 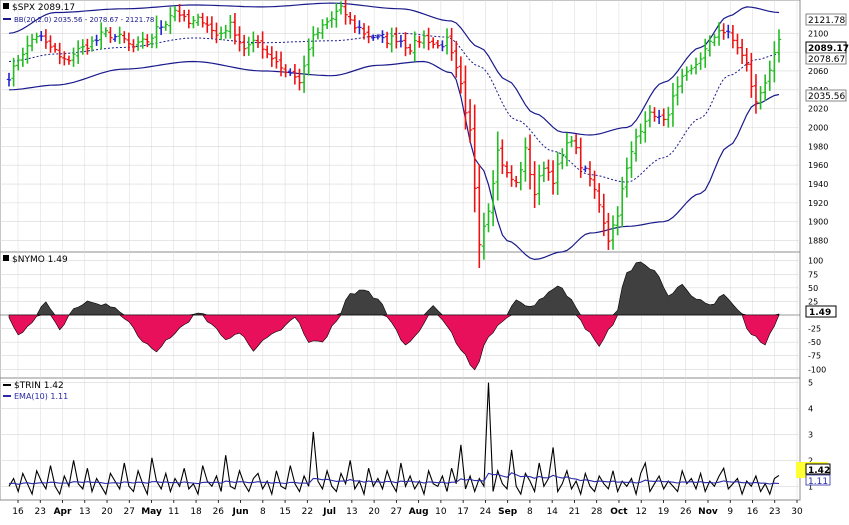 What do you see at coordinates (394, 342) in the screenshot?
I see `nymo-negative-area` at bounding box center [394, 342].